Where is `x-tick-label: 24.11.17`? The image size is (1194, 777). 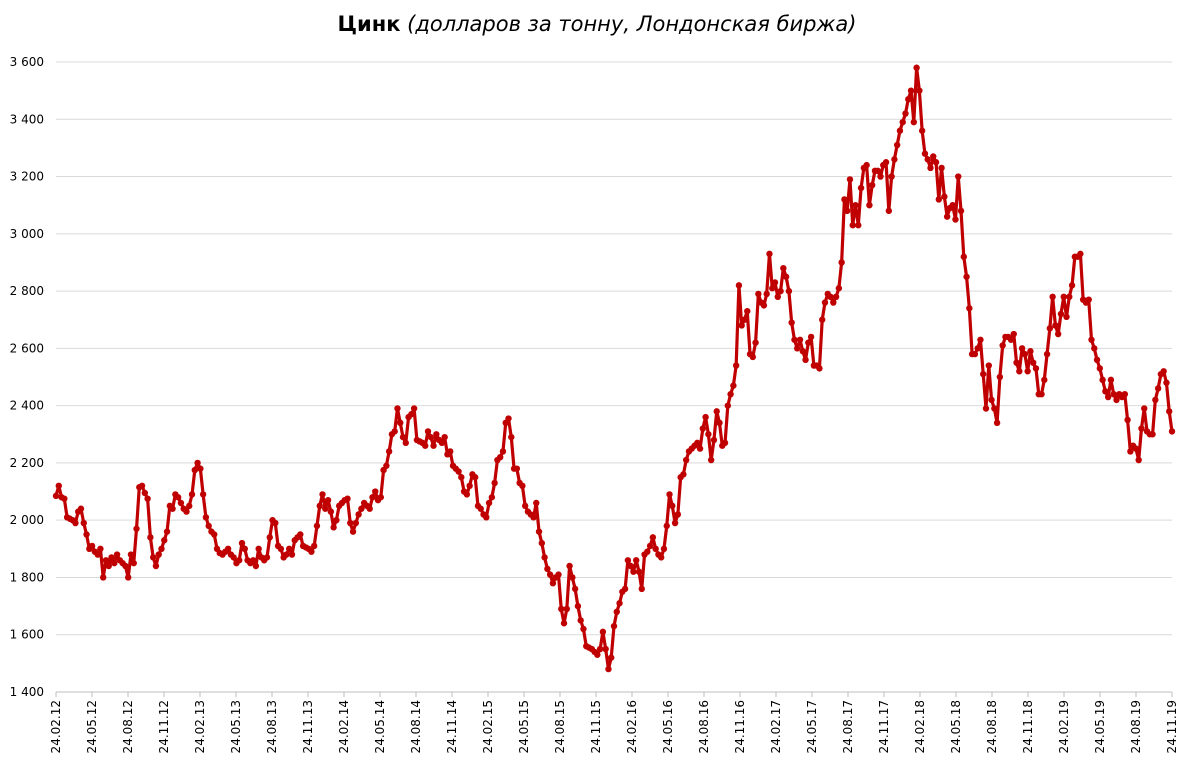 x-tick-label: 24.11.17 is located at coordinates (884, 726).